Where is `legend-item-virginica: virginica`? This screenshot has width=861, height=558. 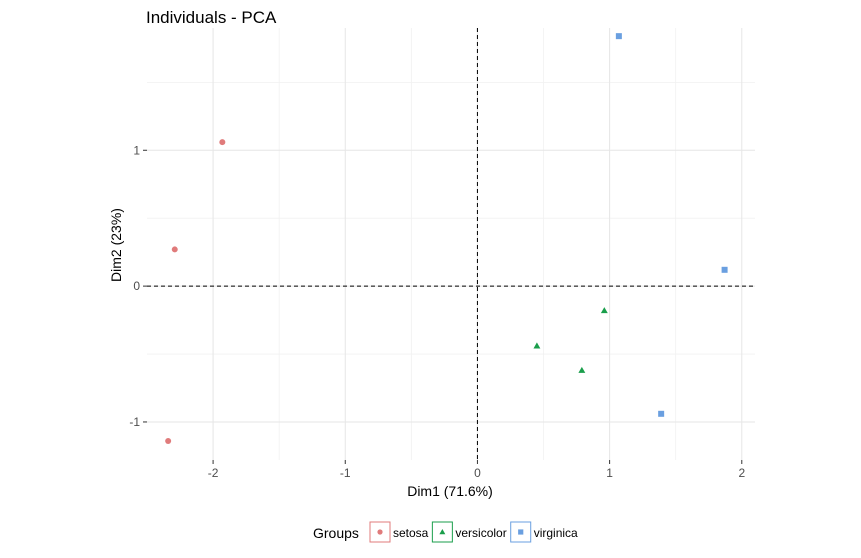 legend-item-virginica: virginica is located at coordinates (544, 532).